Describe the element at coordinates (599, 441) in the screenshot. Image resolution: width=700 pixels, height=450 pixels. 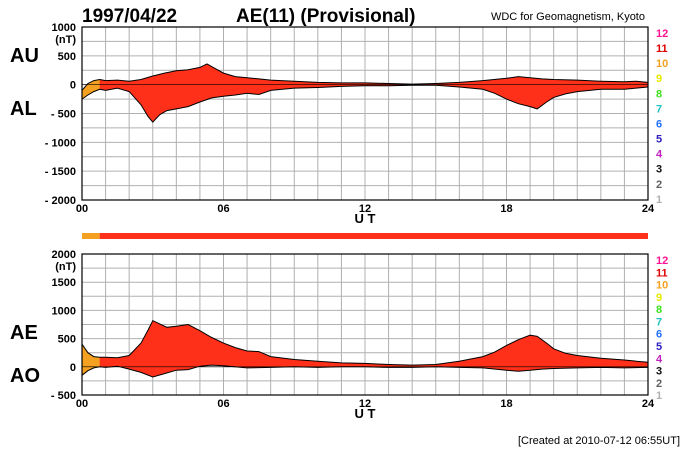
I see `created-label: [Created at 2010-07-12 06:55UT]` at that location.